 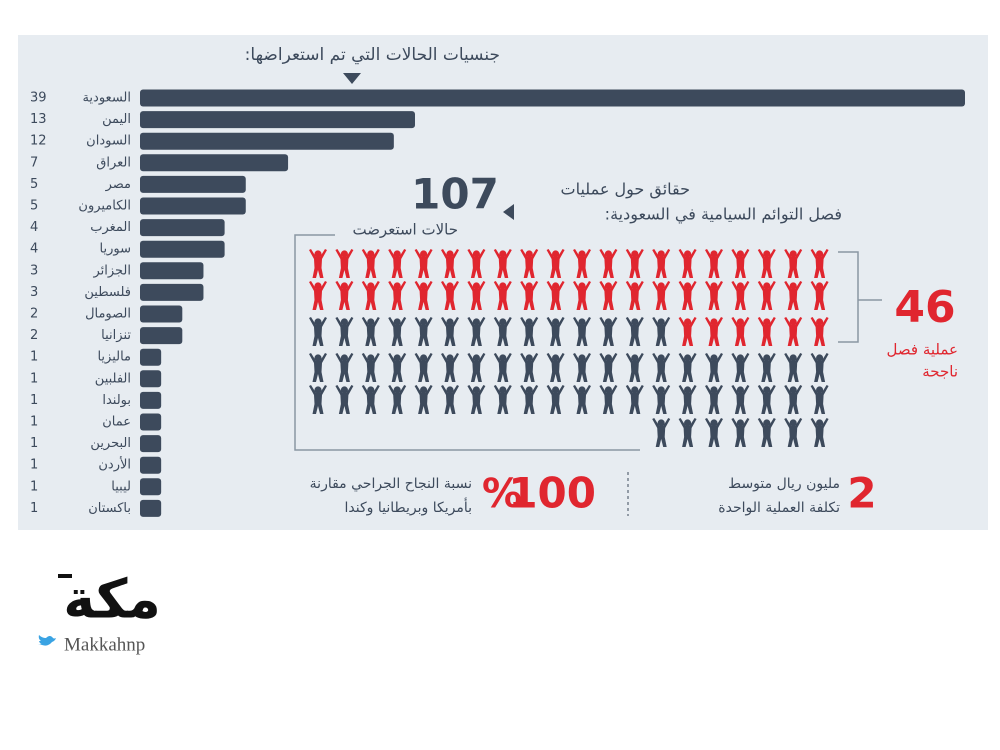 What do you see at coordinates (108, 141) in the screenshot?
I see `category-label: السودان` at bounding box center [108, 141].